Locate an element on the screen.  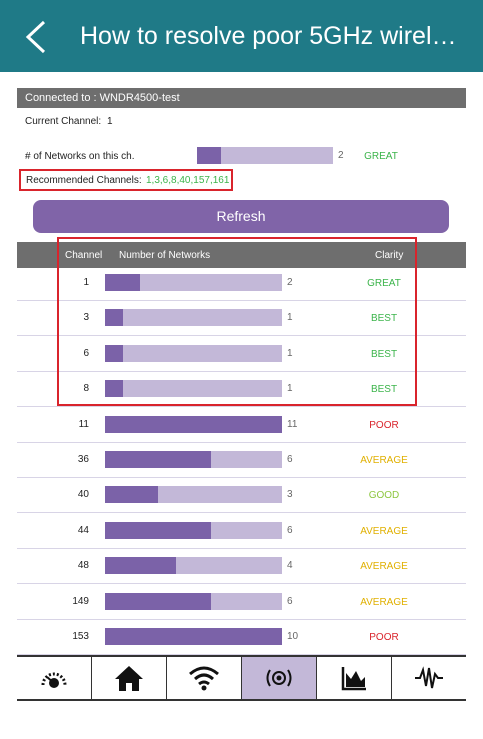
nav-item-speed is located at coordinates (54, 678).